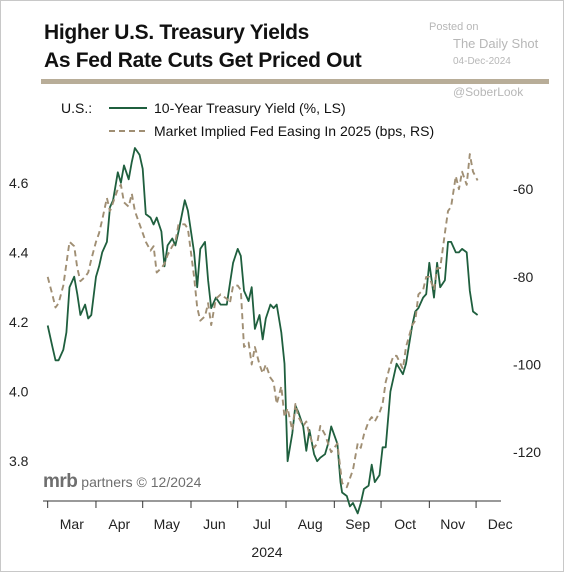  I want to click on x-axis-label: 2024, so click(266, 552).